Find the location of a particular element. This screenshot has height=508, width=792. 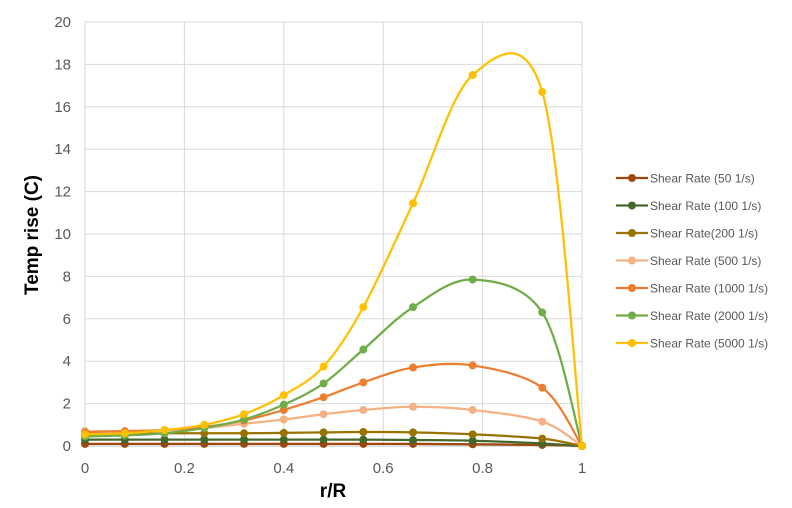

legend-label: Shear Rate (2000 1/s) is located at coordinates (709, 316).